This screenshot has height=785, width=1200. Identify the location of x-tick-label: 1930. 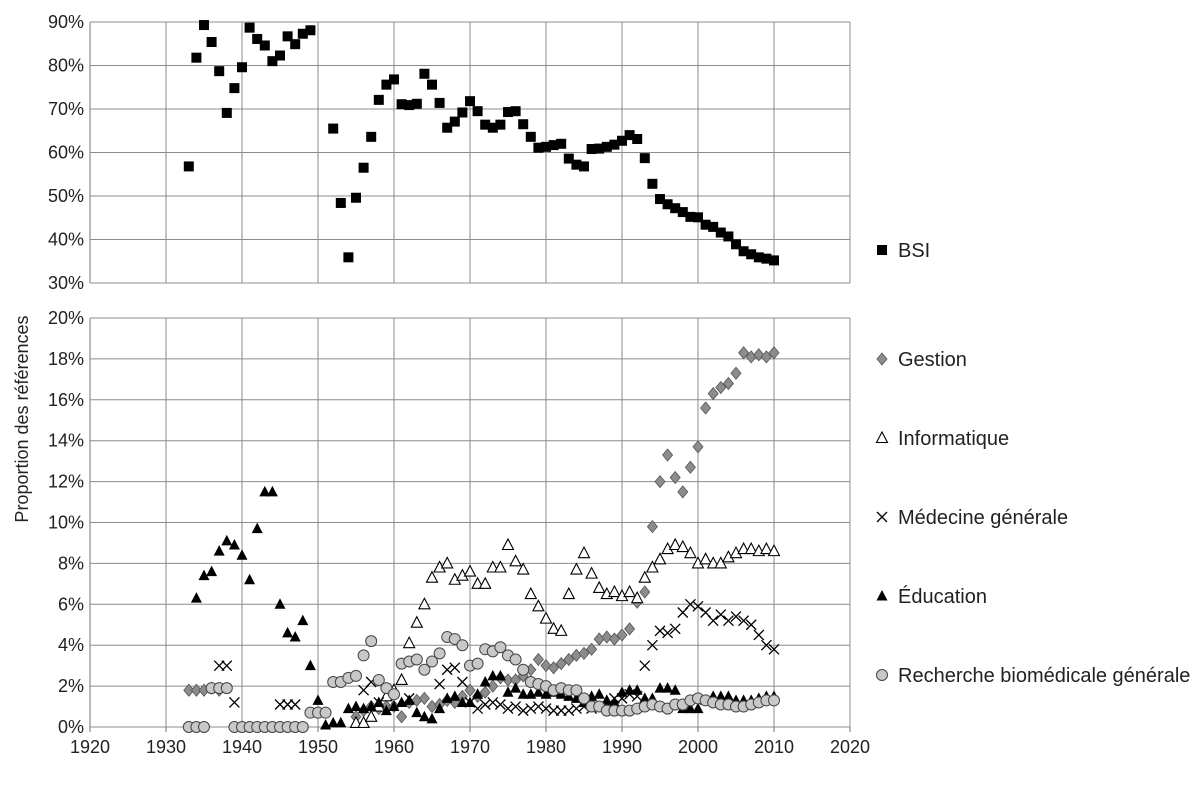
(166, 747).